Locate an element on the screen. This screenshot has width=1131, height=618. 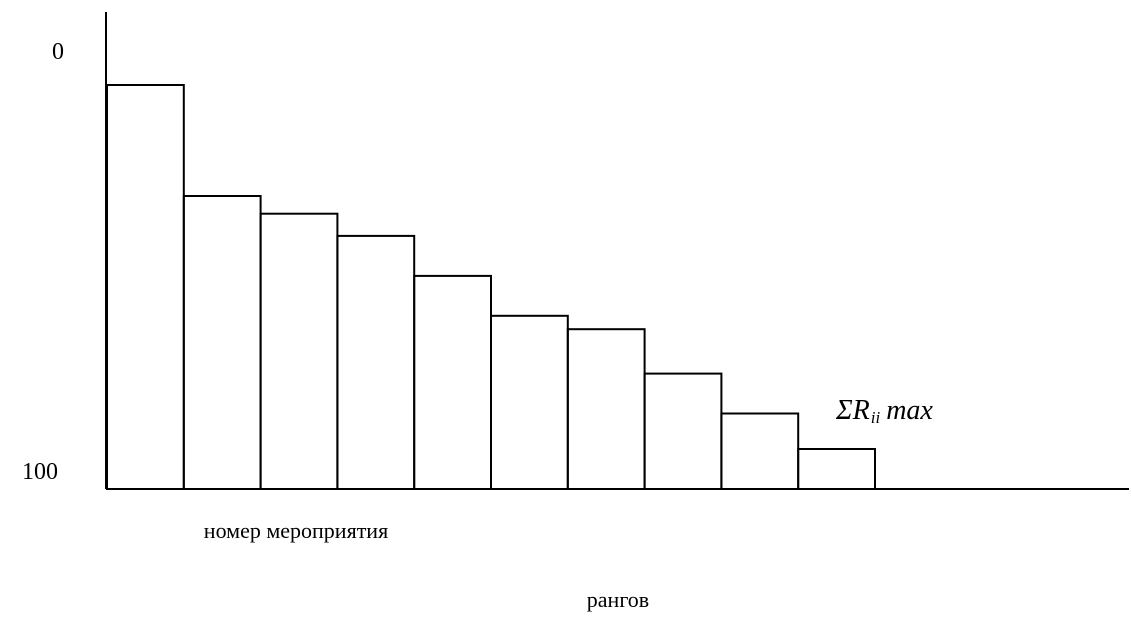
sum-rank-max-annotation: ΣRii max is located at coordinates (884, 411).